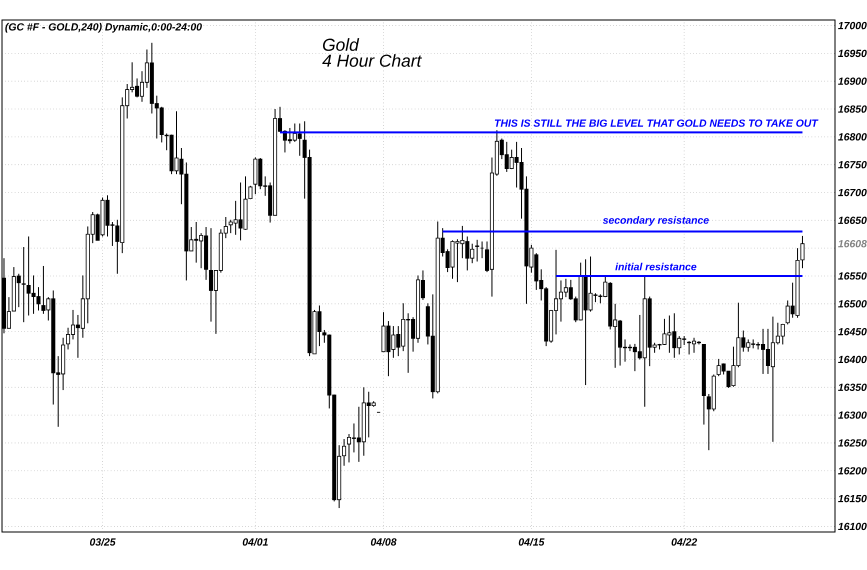 The height and width of the screenshot is (570, 867). What do you see at coordinates (852, 192) in the screenshot?
I see `y-tick-label: 16700` at bounding box center [852, 192].